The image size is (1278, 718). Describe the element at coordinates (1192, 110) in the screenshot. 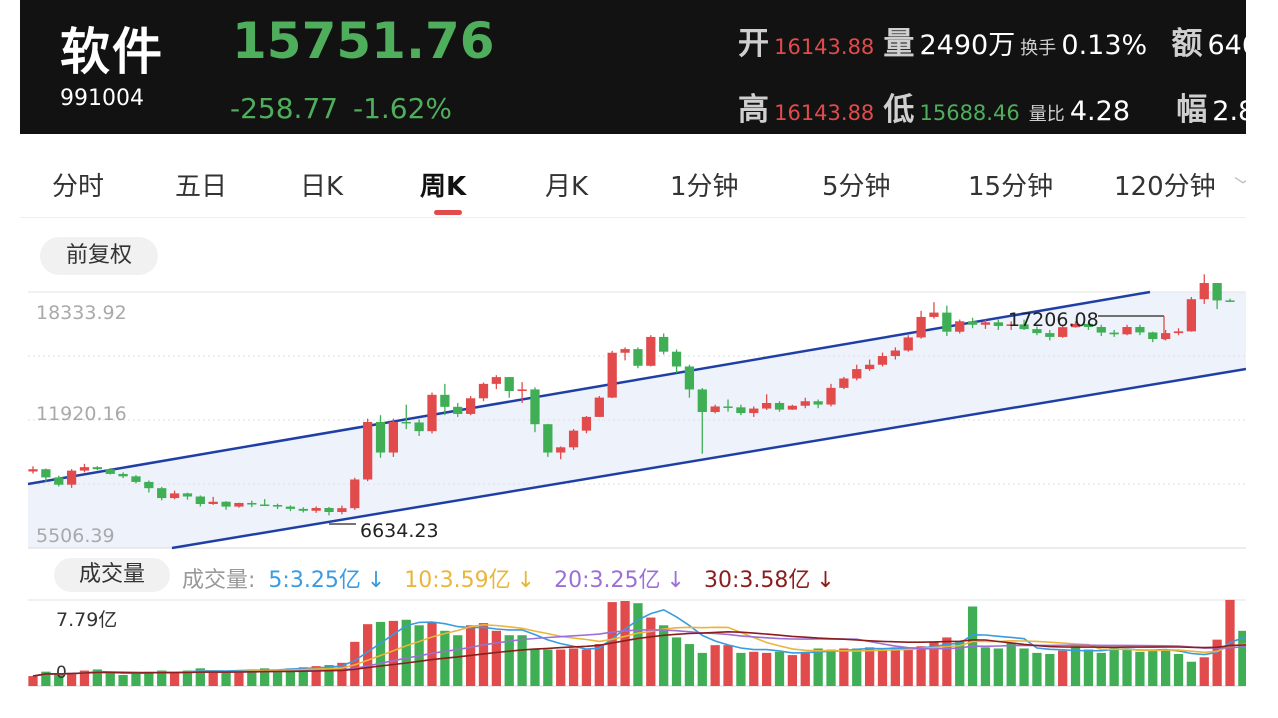

I see `amplitude-label: 幅` at that location.